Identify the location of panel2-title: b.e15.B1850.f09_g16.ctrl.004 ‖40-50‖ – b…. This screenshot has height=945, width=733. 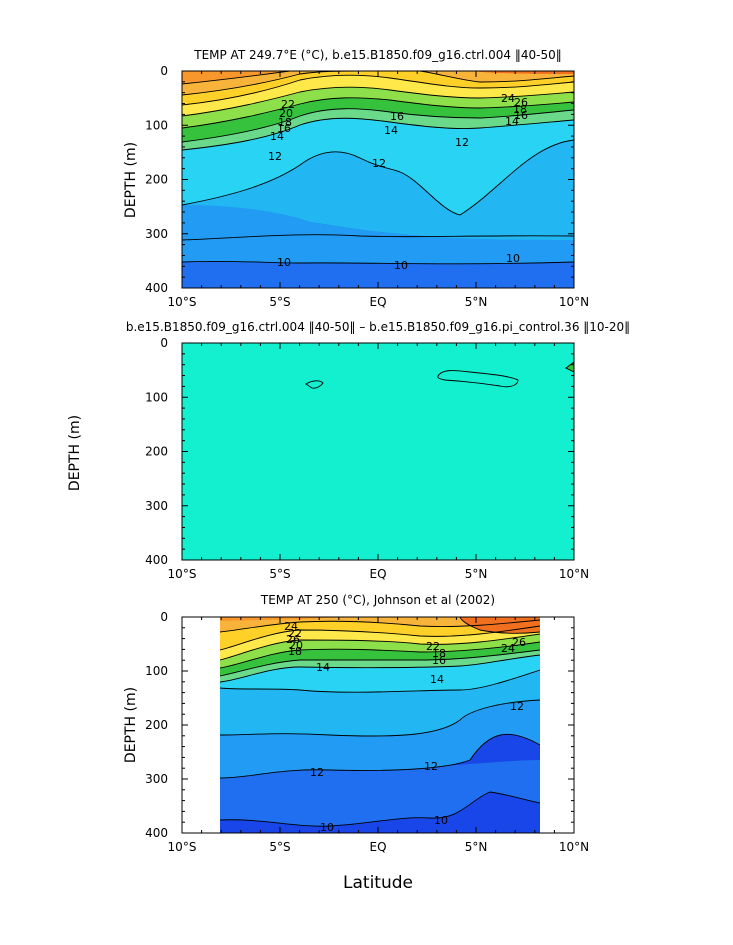
(378, 327).